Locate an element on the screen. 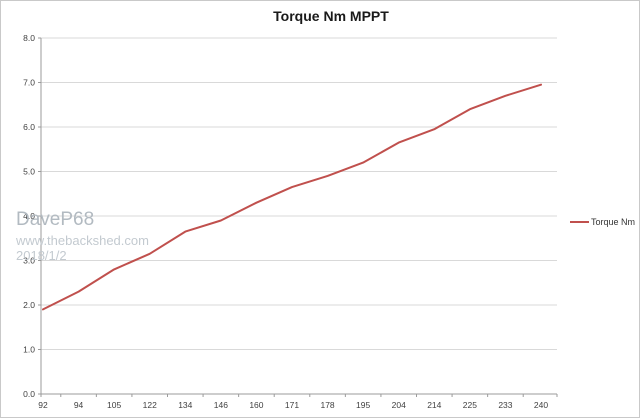 The image size is (640, 418). x-tick-label: 146 is located at coordinates (221, 405).